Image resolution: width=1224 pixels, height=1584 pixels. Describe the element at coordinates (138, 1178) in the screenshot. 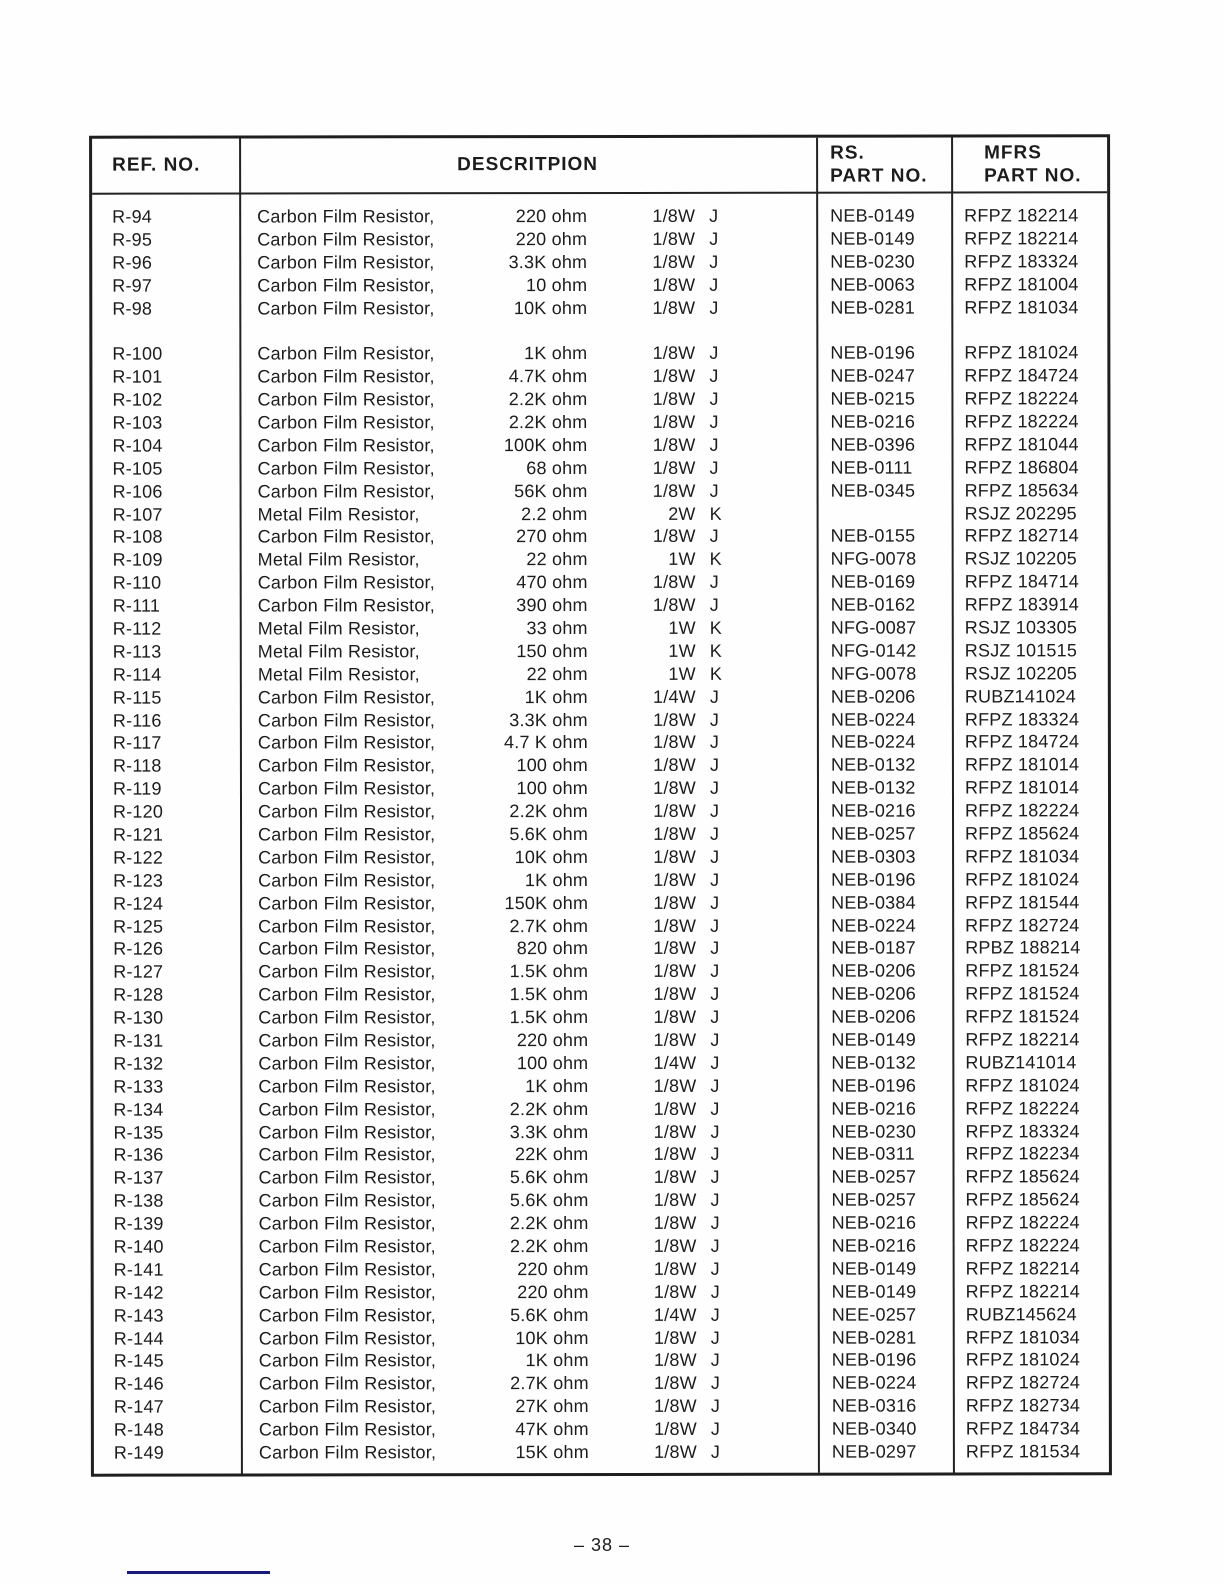

I see `ref-no-cell: R-137` at that location.